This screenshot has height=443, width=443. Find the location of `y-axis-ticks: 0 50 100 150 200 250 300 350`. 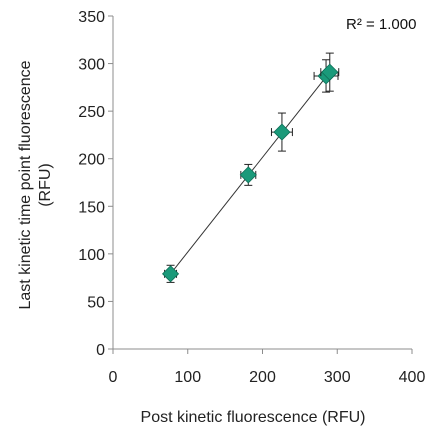

y-axis-ticks: 0 50 100 150 200 250 300 350 is located at coordinates (95, 184).